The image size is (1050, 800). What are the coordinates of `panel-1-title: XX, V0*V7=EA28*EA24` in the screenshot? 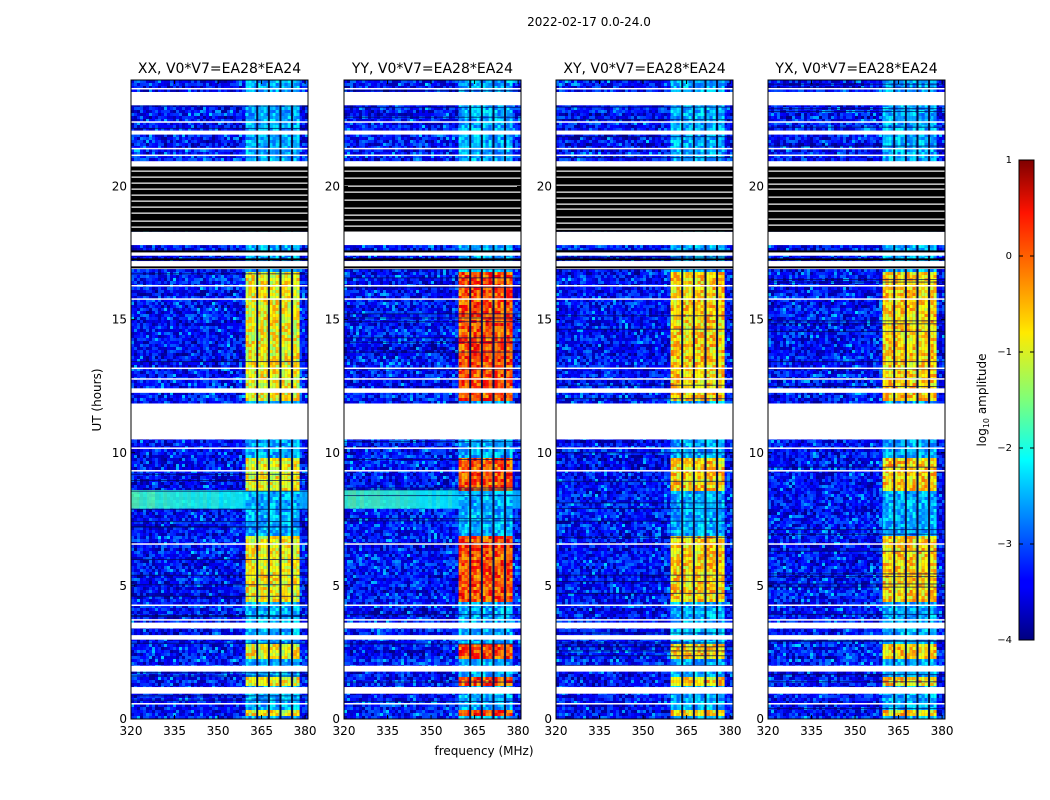 It's located at (219, 69).